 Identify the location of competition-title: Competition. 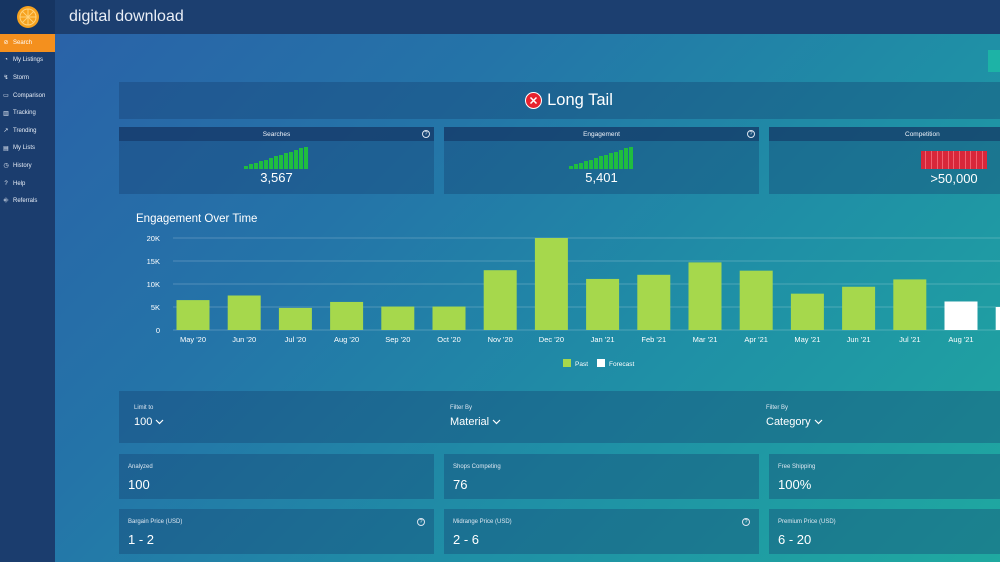
(922, 134).